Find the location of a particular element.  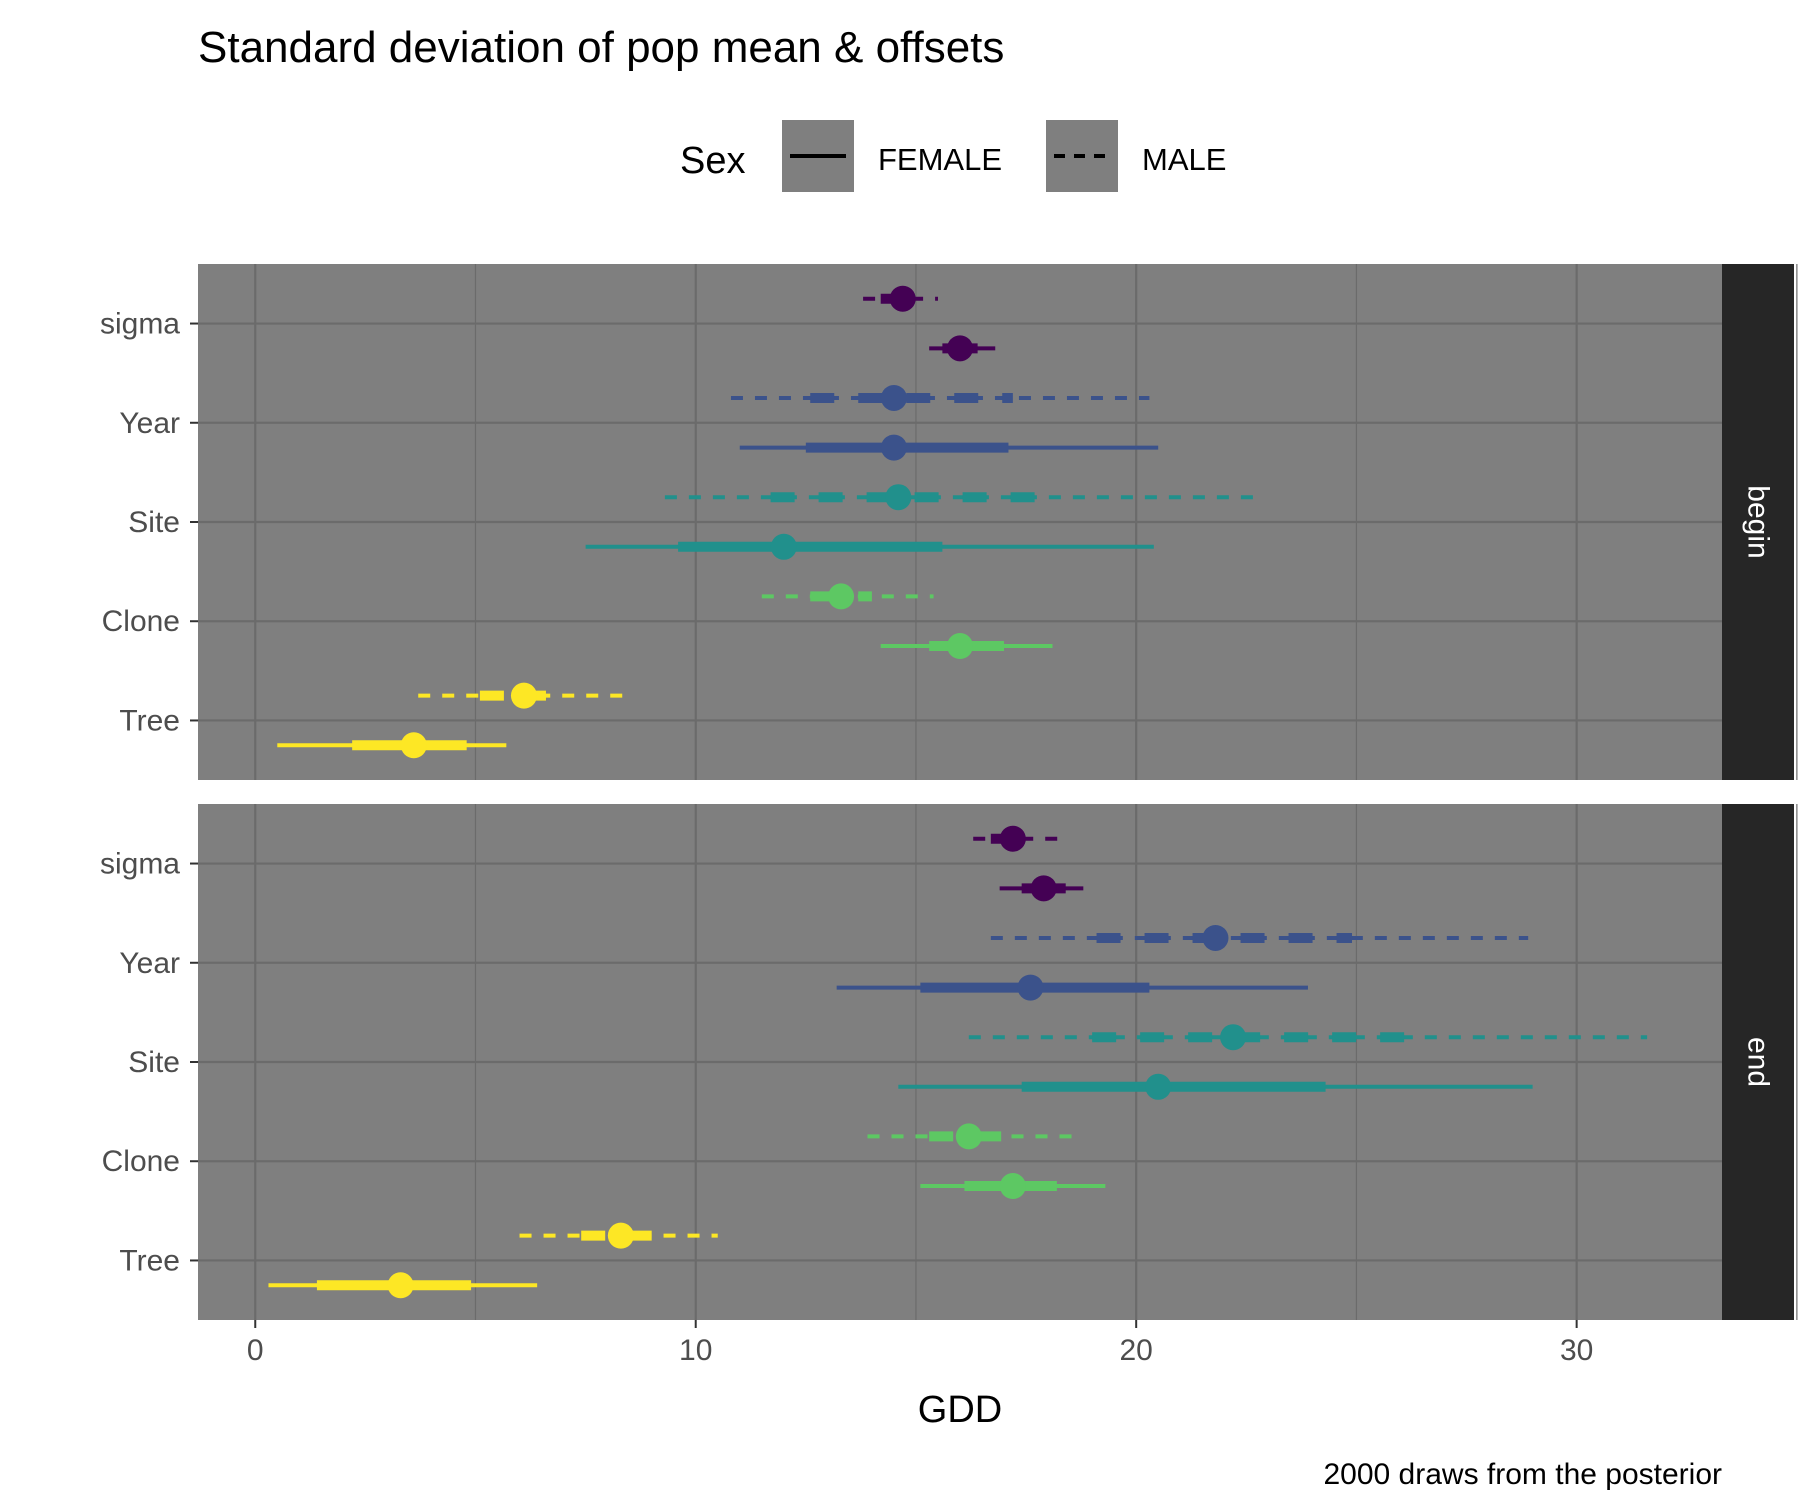

legend-label-female: FEMALE is located at coordinates (940, 159).